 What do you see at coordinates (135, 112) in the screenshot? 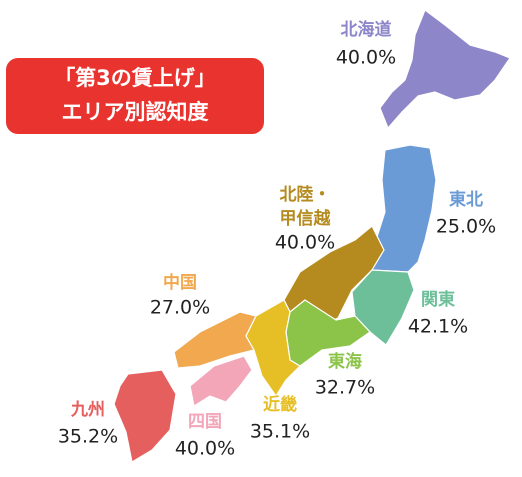
I see `title-line: エリア別認知度` at bounding box center [135, 112].